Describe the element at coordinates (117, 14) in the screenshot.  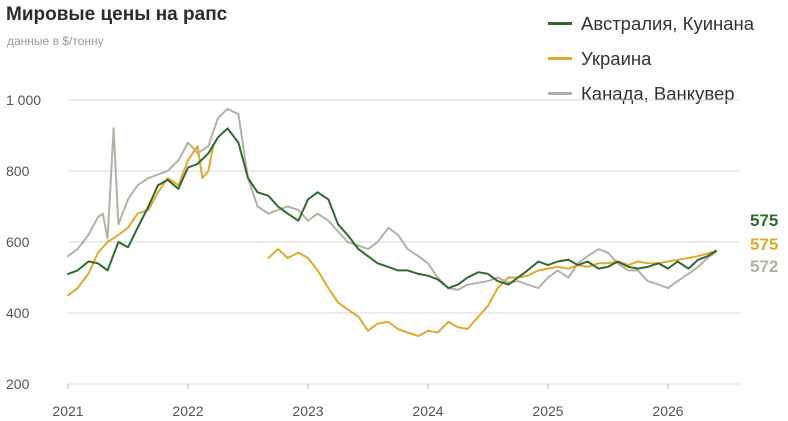
I see `chart-title: Мировые цены на рапс` at that location.